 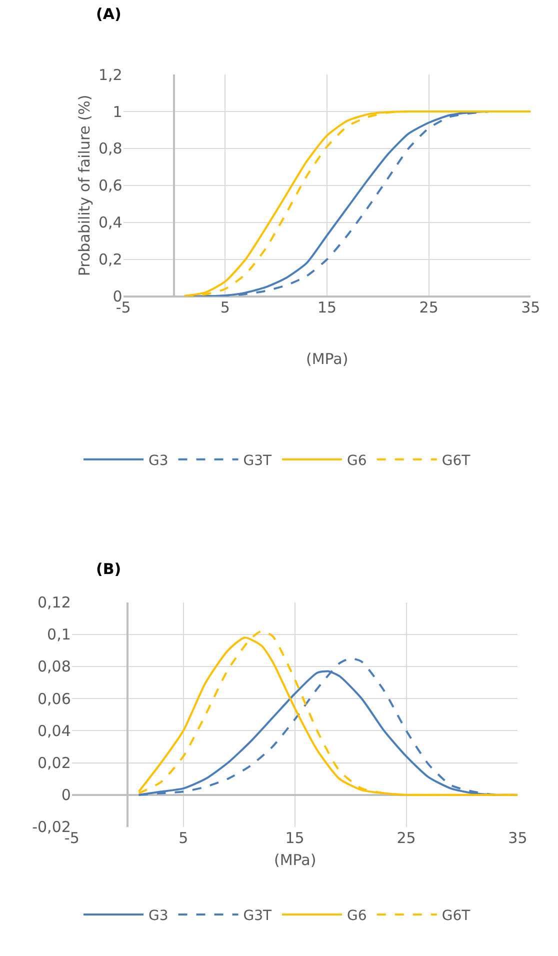 What do you see at coordinates (54, 699) in the screenshot?
I see `y-tick-label: 0,06` at bounding box center [54, 699].